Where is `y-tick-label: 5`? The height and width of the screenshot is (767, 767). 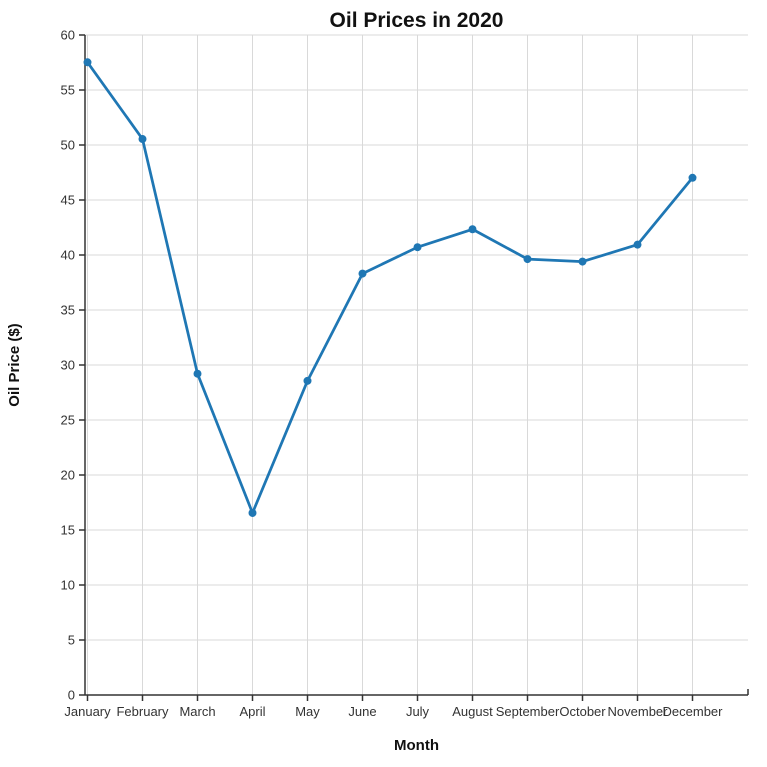
y-tick-label: 5 is located at coordinates (71, 640).